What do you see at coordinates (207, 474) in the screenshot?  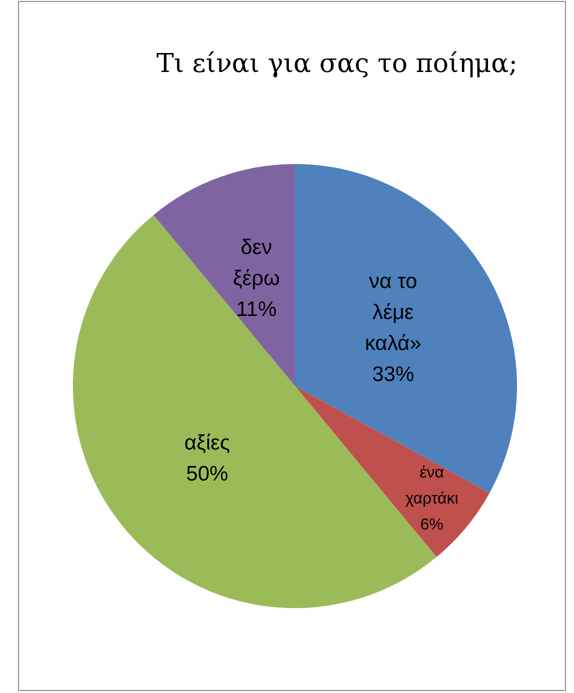 I see `data-label: 50%` at bounding box center [207, 474].